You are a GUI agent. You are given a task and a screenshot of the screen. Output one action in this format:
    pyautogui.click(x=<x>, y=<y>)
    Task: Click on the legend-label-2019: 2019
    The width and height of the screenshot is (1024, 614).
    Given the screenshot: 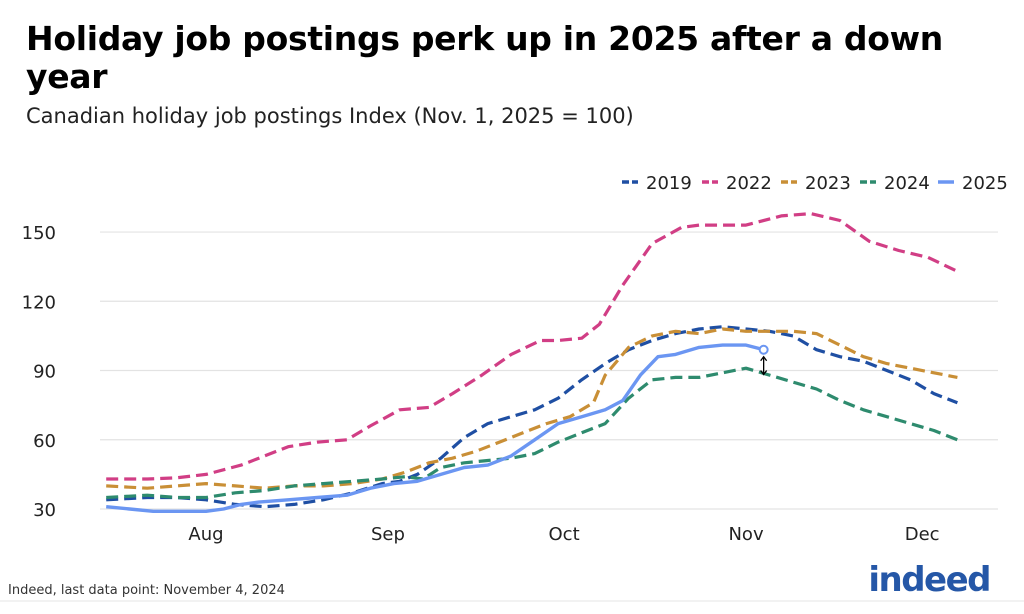 What is the action you would take?
    pyautogui.click(x=669, y=183)
    